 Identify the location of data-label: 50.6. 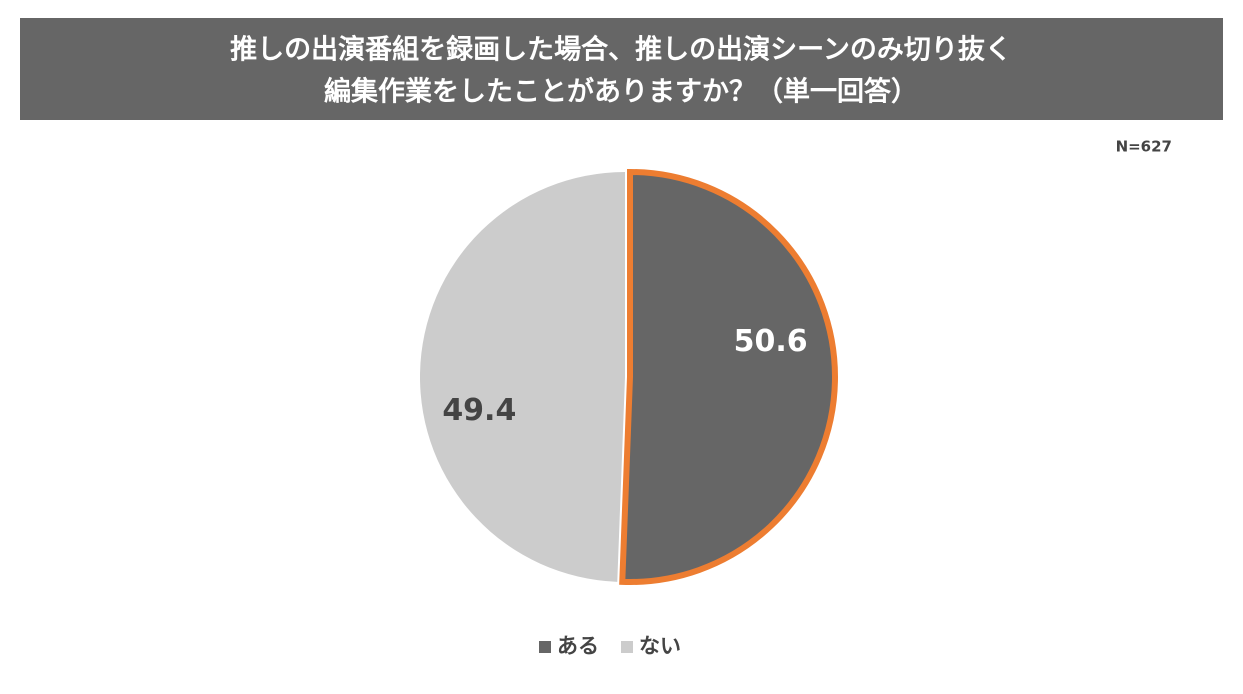
(771, 341).